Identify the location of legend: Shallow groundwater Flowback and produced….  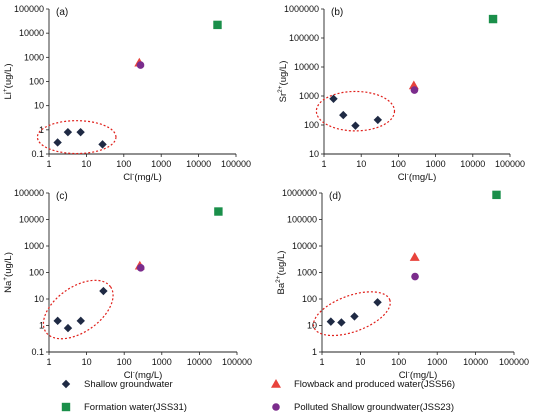
(258, 396).